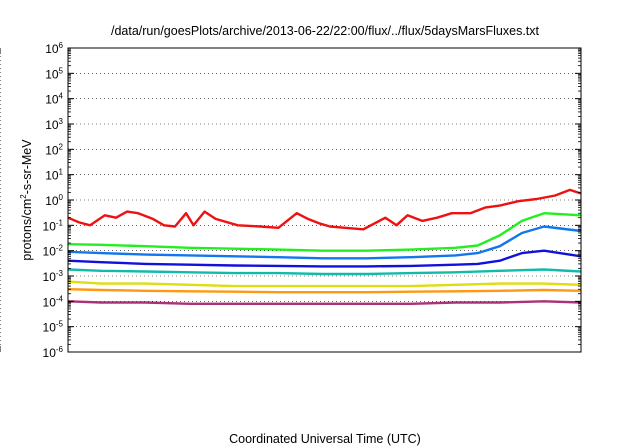 Image resolution: width=640 pixels, height=448 pixels. I want to click on y-tick-label: 10⁵, so click(54, 73).